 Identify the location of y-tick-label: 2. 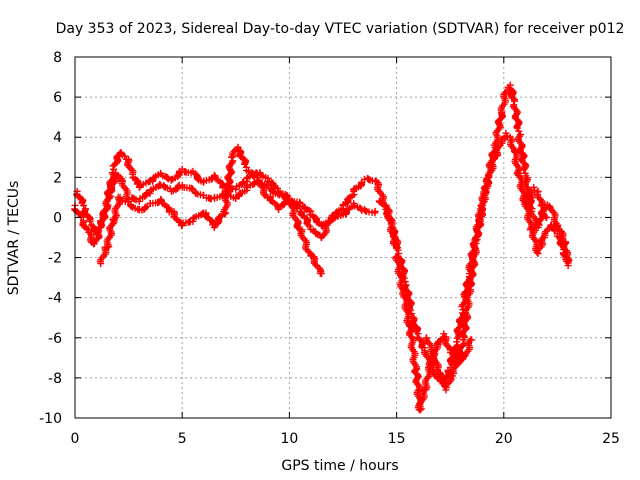
(57, 178).